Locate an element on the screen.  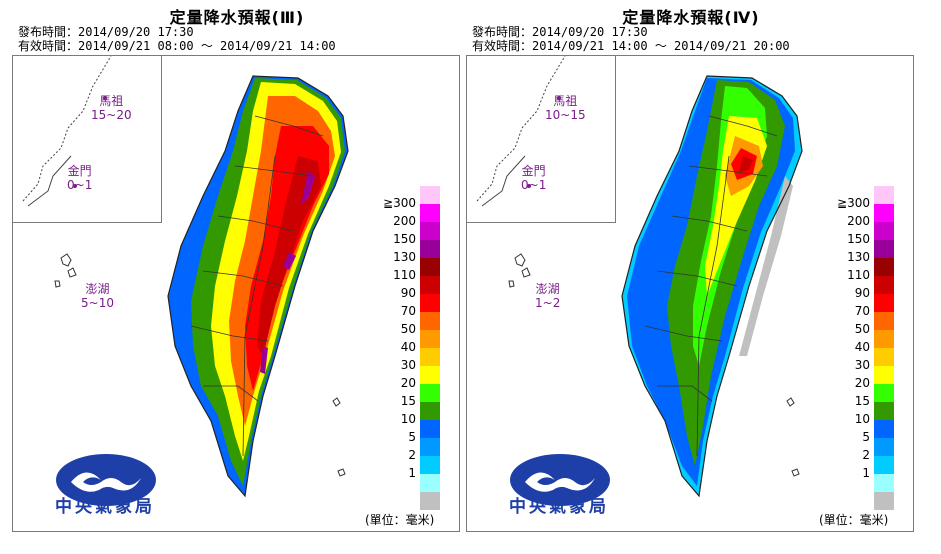
panel-title: 定量降水預報(Ⅳ) is located at coordinates (691, 17).